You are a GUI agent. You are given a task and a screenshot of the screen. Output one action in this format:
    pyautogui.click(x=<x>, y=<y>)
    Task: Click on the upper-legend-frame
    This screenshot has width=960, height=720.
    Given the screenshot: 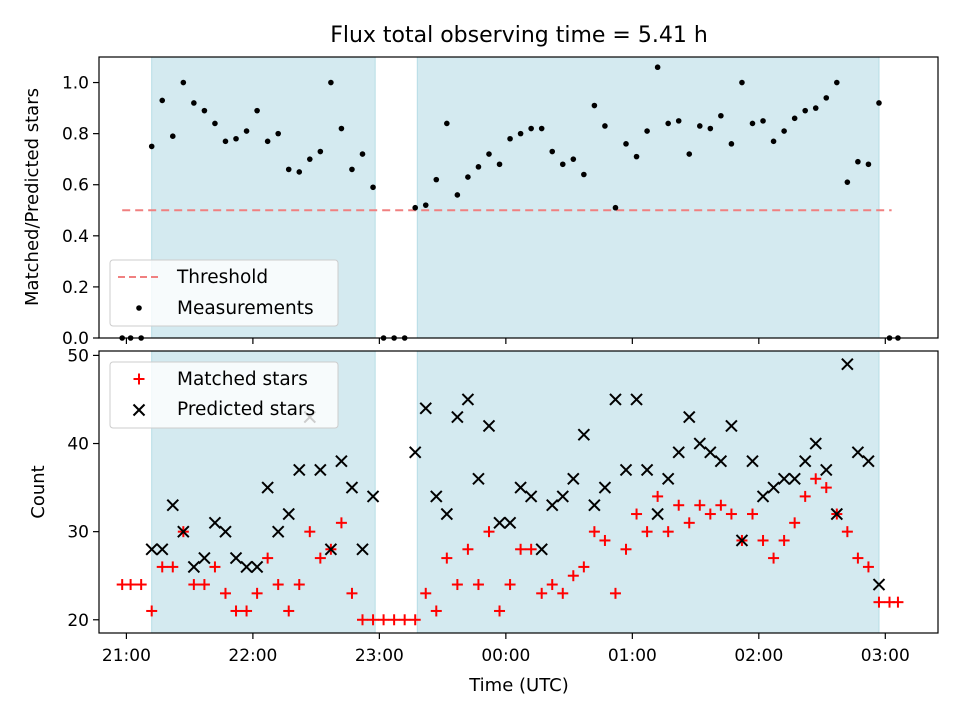 What is the action you would take?
    pyautogui.click(x=224, y=293)
    